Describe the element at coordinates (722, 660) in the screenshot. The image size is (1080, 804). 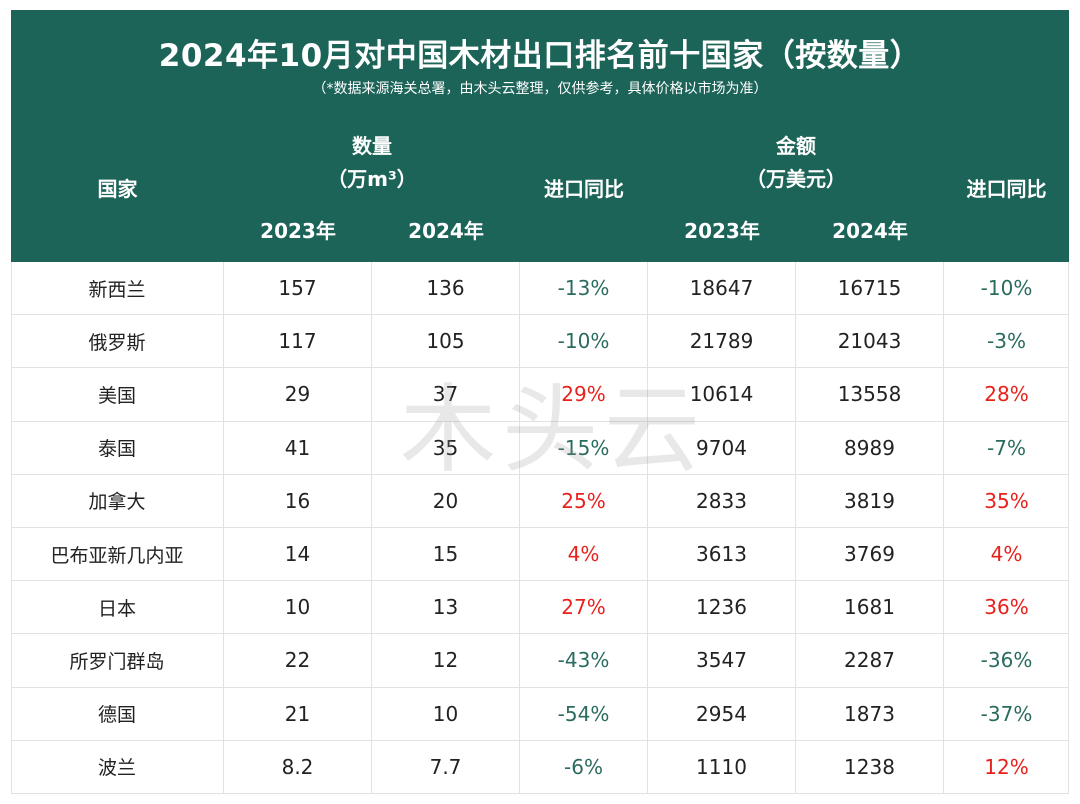
I see `cell-amt-2023: 3547` at that location.